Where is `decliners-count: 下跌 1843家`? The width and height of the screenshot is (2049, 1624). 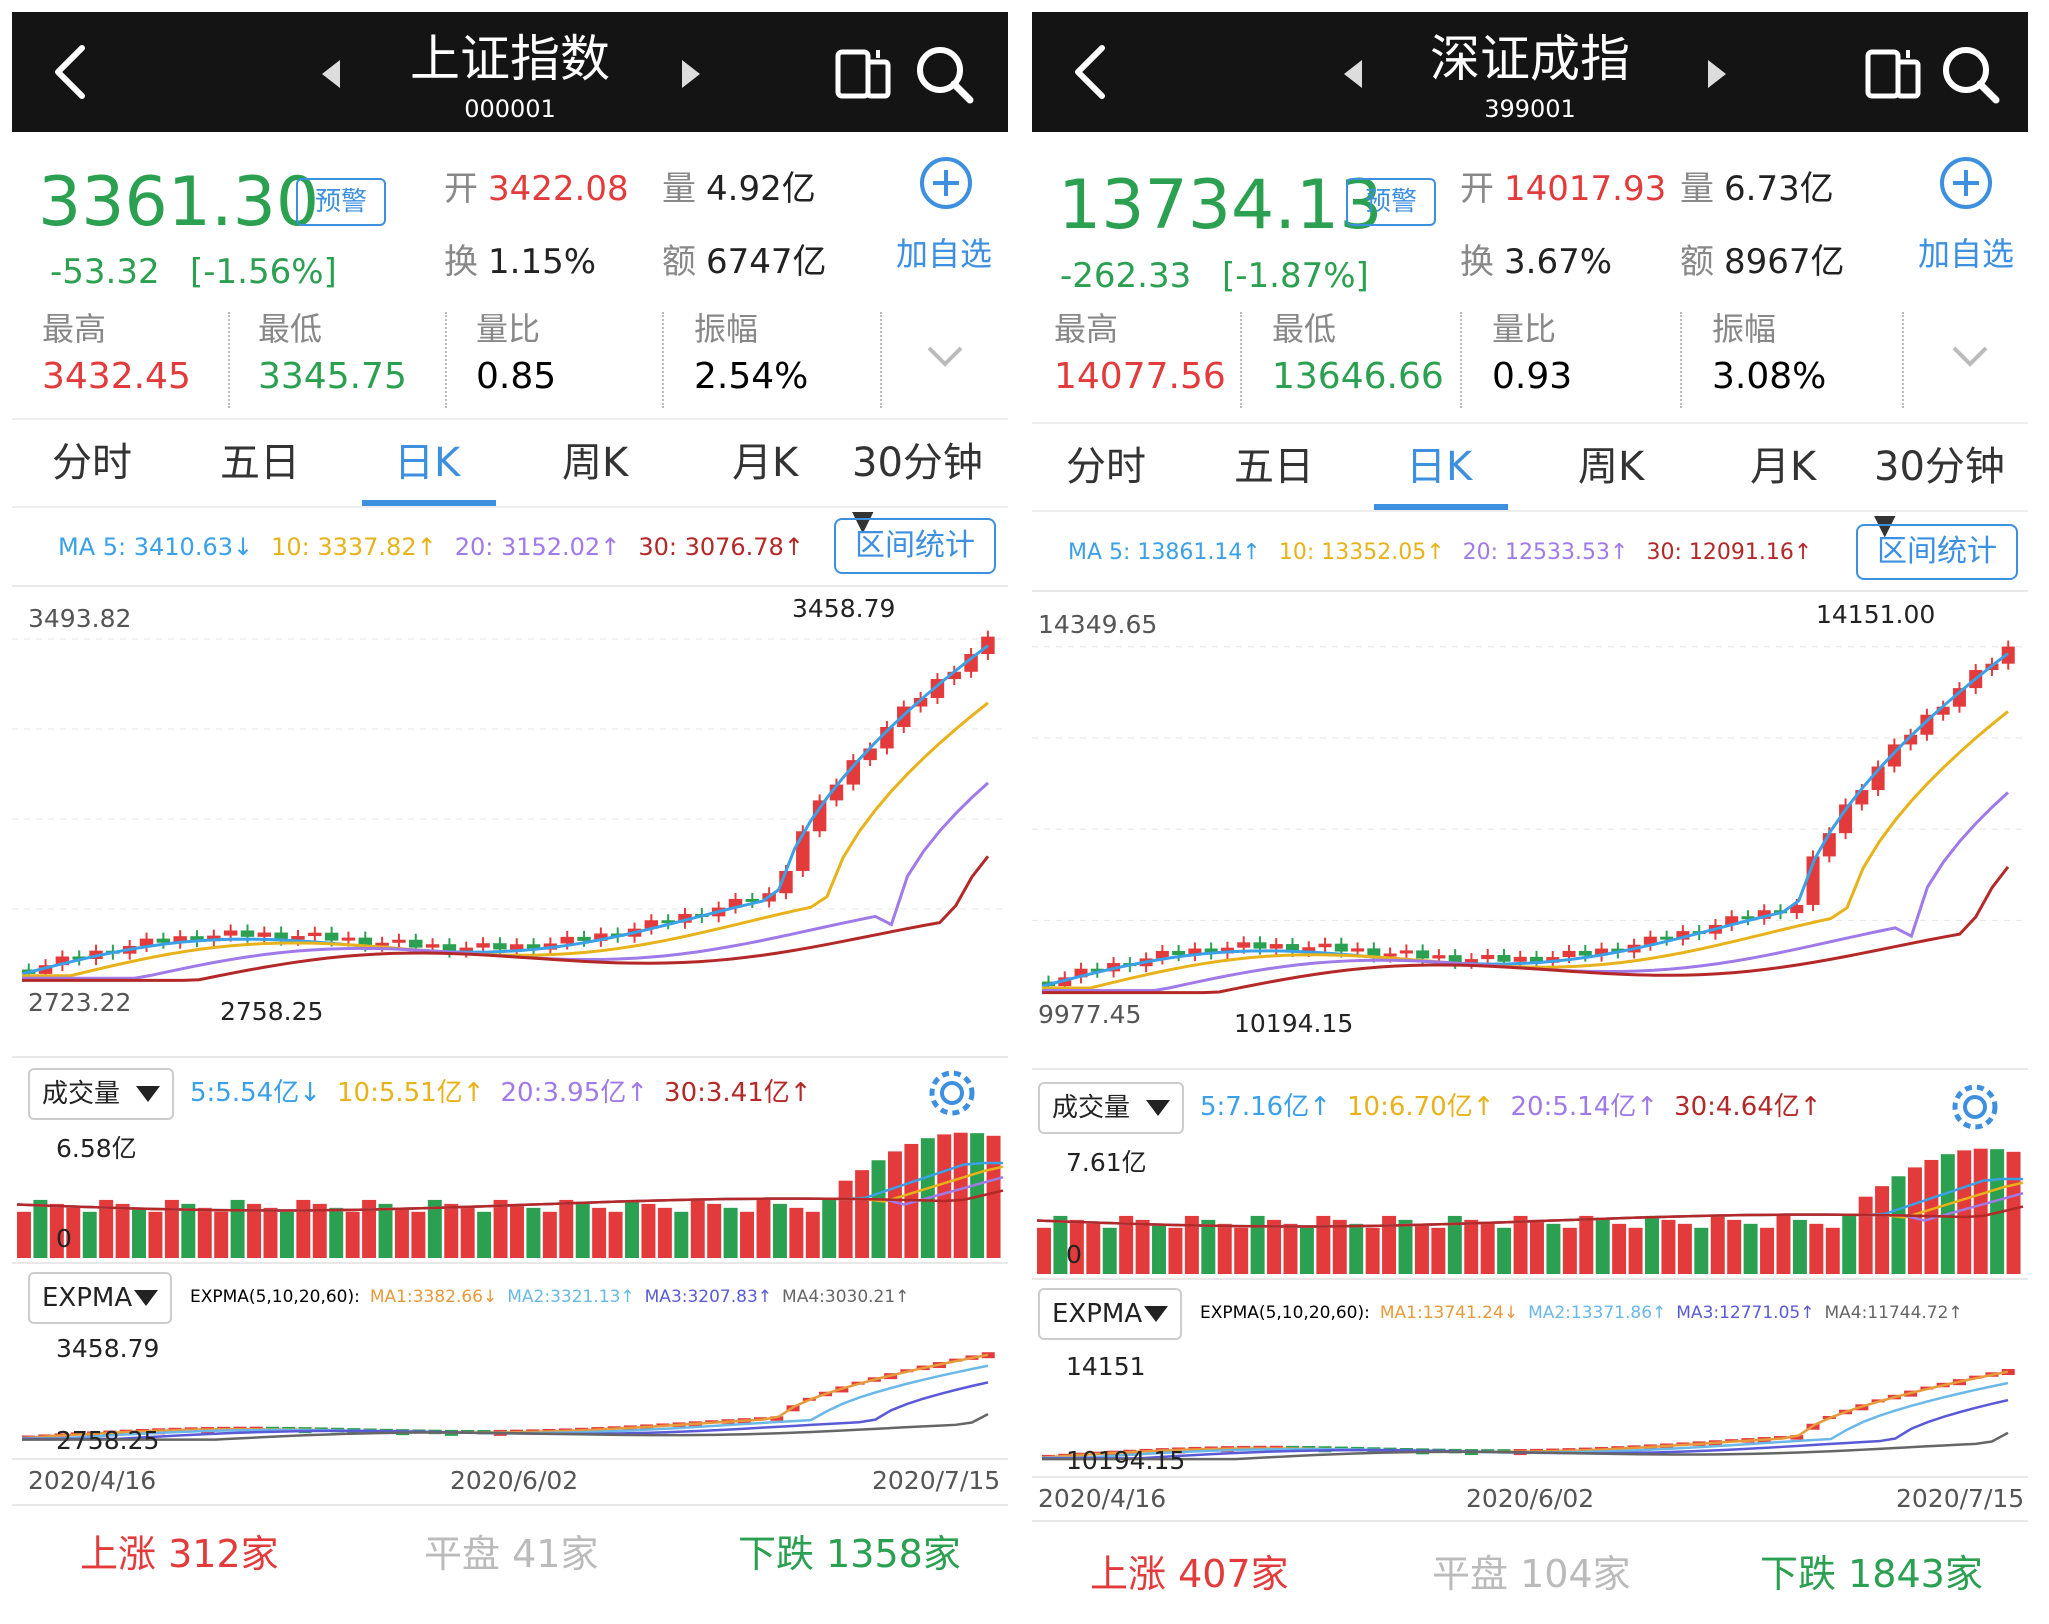
decliners-count: 下跌 1843家 is located at coordinates (1871, 1574).